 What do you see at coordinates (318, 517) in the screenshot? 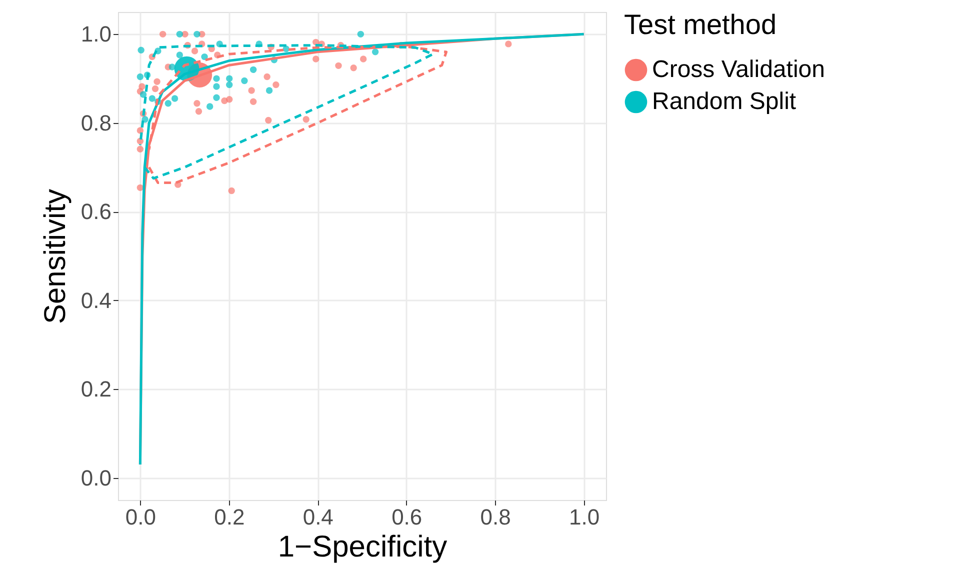
I see `x-tick-label: 0.4` at bounding box center [318, 517].